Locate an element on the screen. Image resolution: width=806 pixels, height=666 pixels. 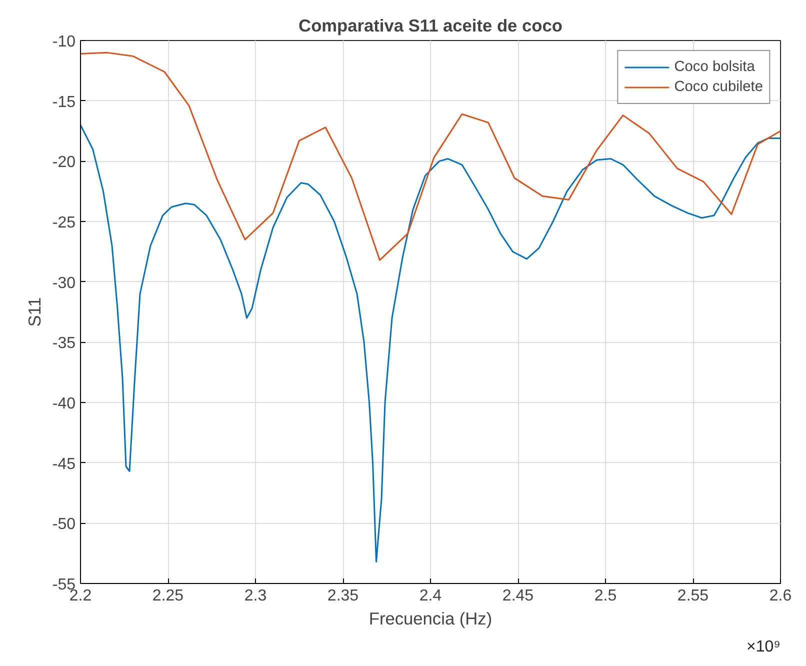
x-tick-label: 2.5 is located at coordinates (605, 596).